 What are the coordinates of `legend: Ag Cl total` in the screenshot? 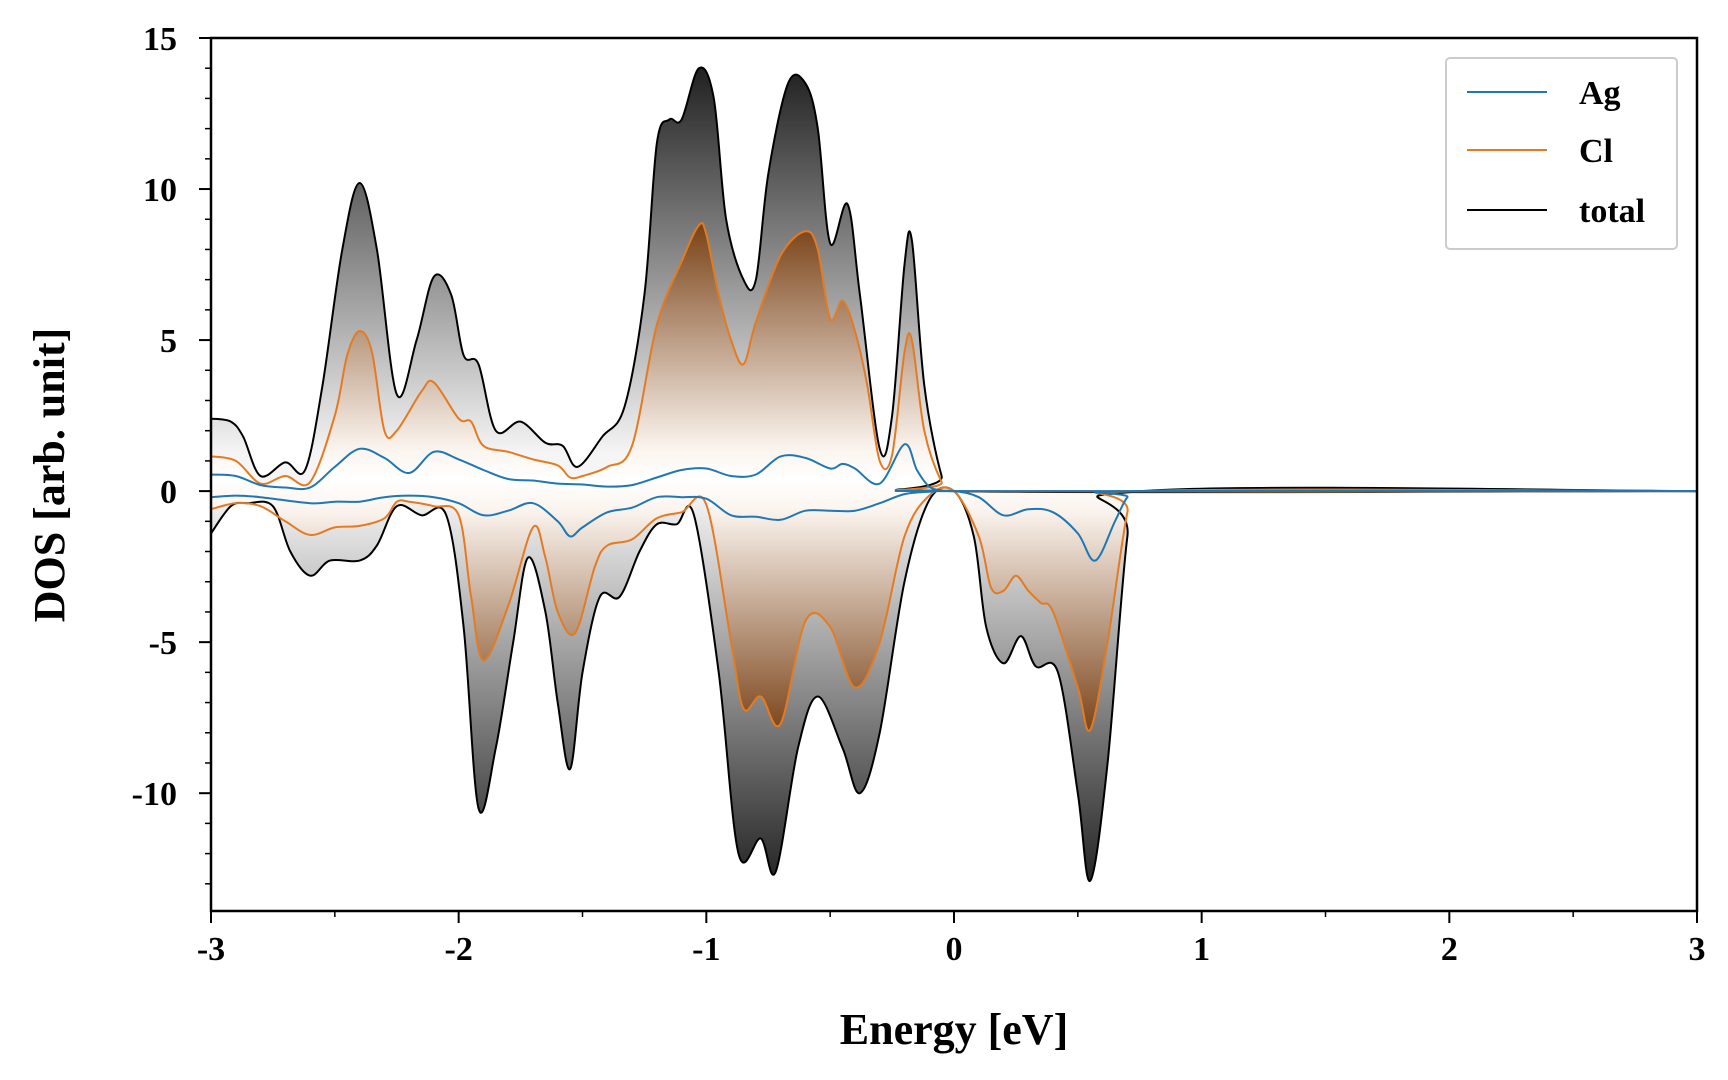 It's located at (1561, 153).